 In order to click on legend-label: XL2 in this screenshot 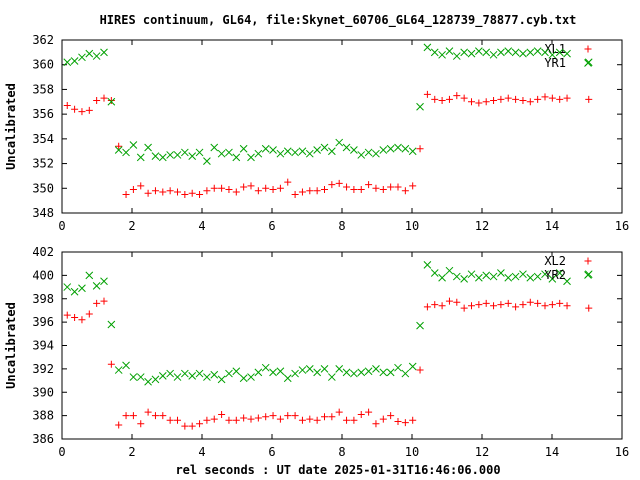, I will do `click(555, 261)`.